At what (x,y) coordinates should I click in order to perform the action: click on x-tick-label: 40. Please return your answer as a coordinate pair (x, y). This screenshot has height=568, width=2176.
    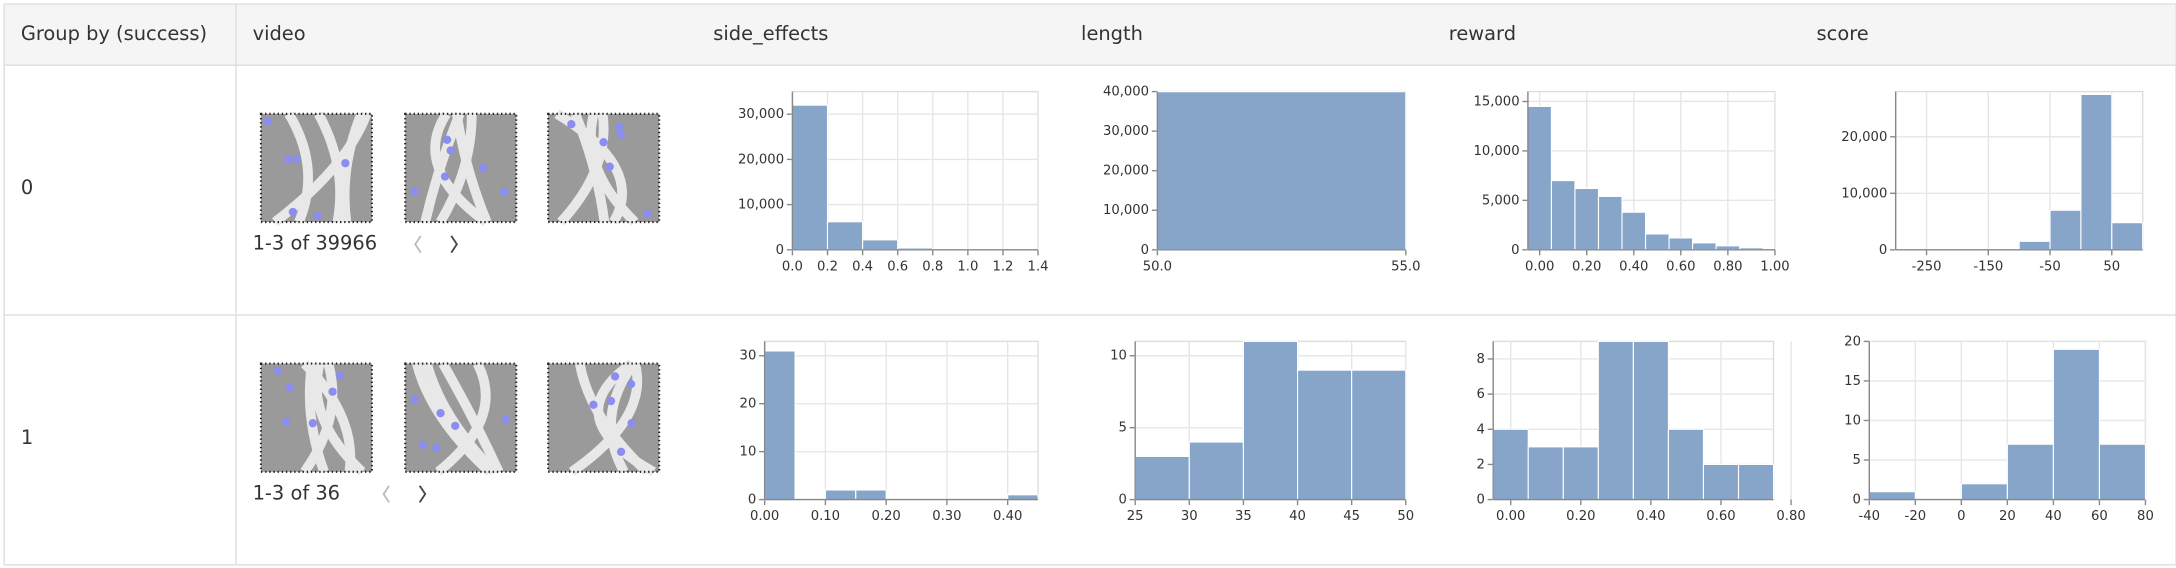
    Looking at the image, I should click on (1297, 516).